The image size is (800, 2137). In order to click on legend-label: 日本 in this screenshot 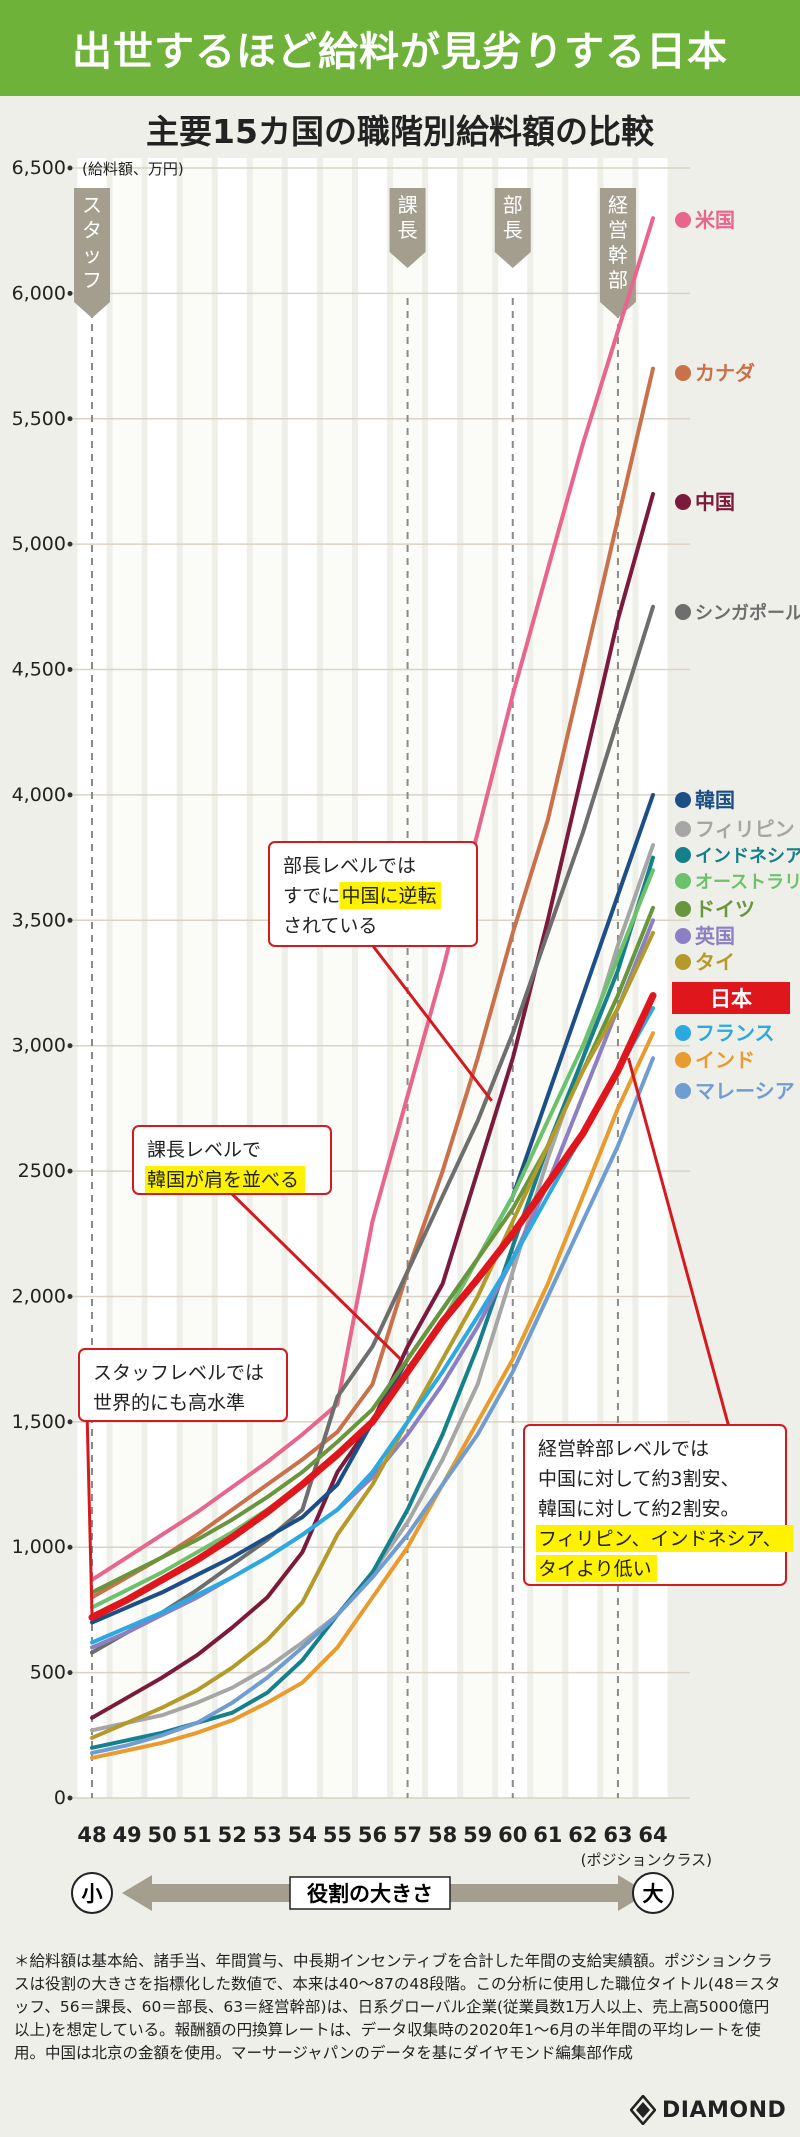, I will do `click(731, 999)`.